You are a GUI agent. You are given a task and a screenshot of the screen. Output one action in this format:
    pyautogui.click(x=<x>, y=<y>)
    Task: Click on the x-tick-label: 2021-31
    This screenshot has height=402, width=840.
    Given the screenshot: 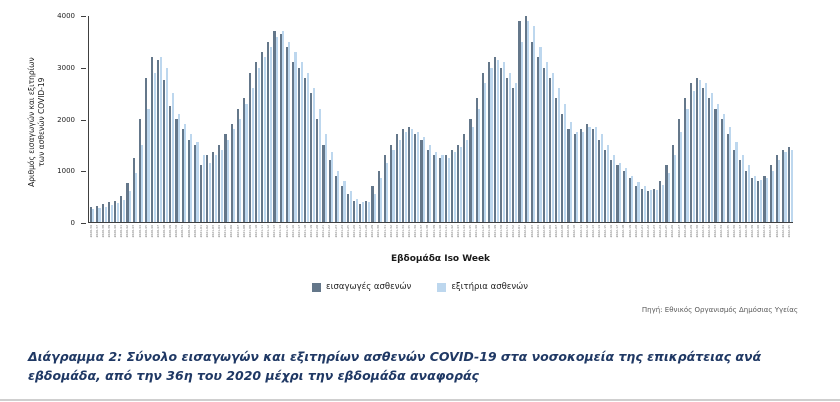 What is the action you would take?
    pyautogui.click(x=384, y=231)
    